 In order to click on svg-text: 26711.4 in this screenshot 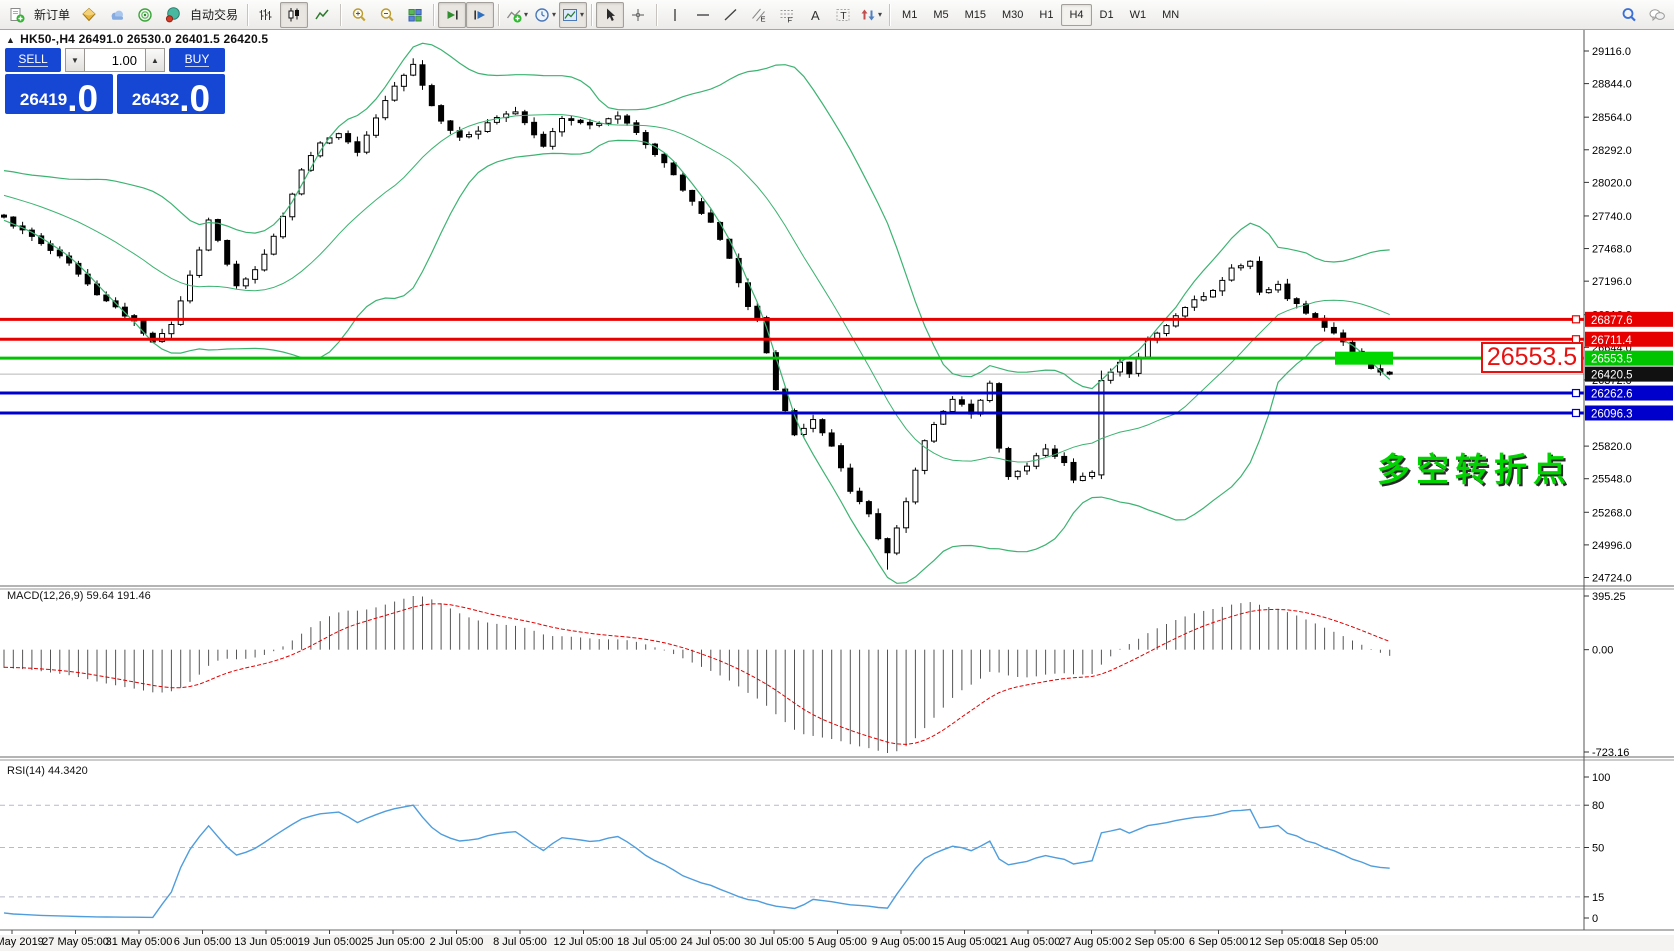, I will do `click(1611, 341)`.